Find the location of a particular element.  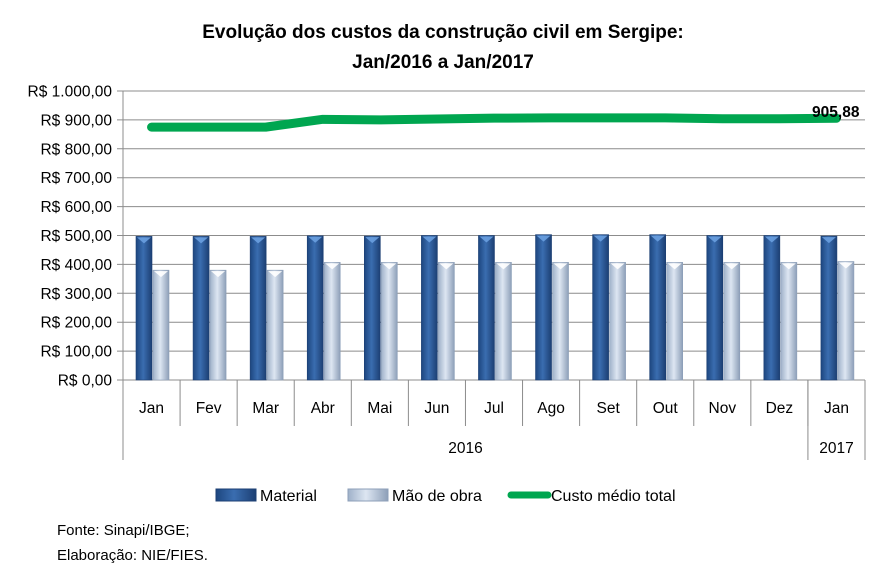

x-tick-label: Nov is located at coordinates (723, 408).